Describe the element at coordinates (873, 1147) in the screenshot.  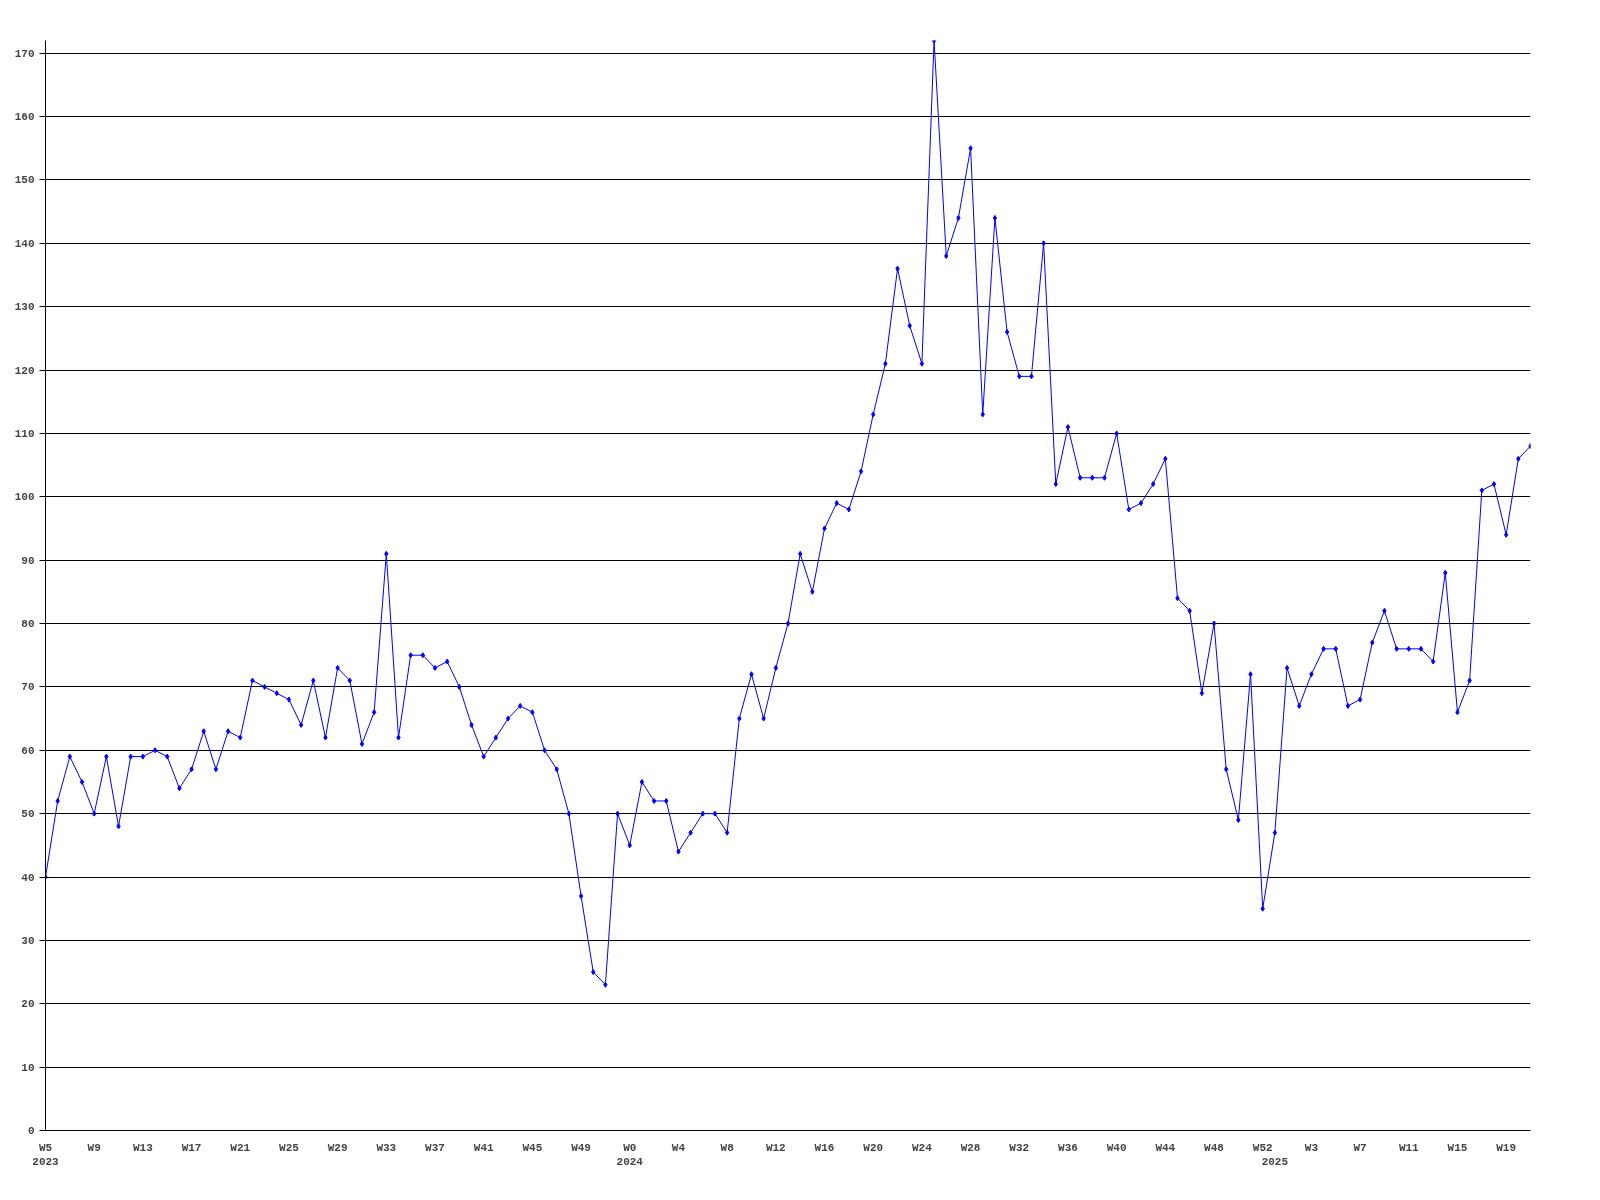
I see `x-tick-label: W20` at that location.